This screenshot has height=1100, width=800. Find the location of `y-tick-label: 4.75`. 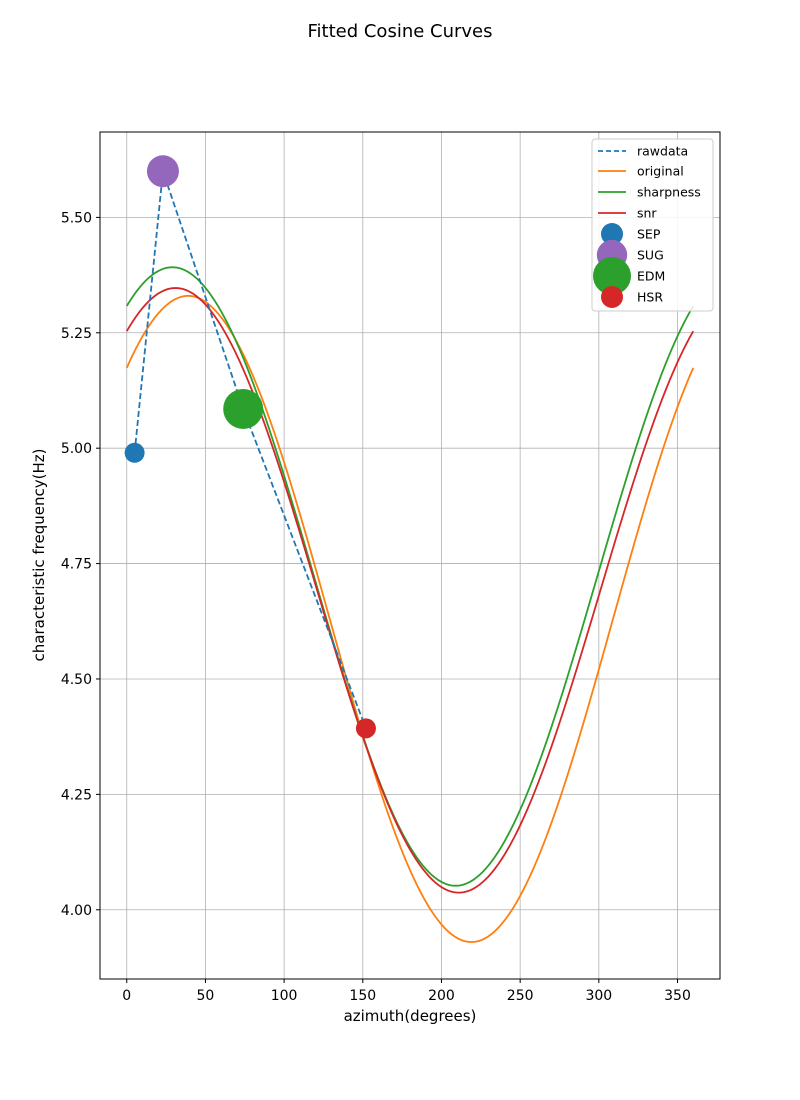

y-tick-label: 4.75 is located at coordinates (76, 565).